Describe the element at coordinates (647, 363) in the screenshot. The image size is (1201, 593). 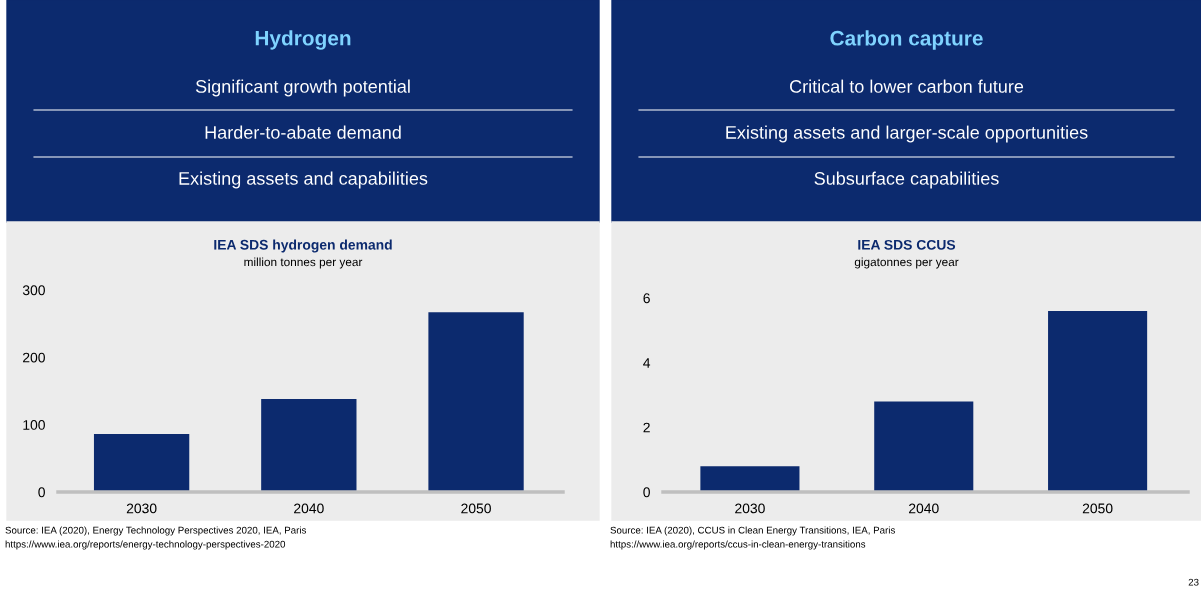
I see `y-tick-label: 4` at that location.